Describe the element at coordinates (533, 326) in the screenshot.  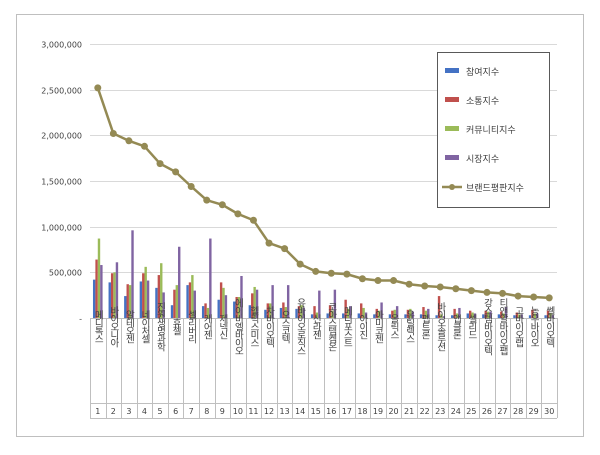
I see `x-category-label: 농우바이오` at that location.